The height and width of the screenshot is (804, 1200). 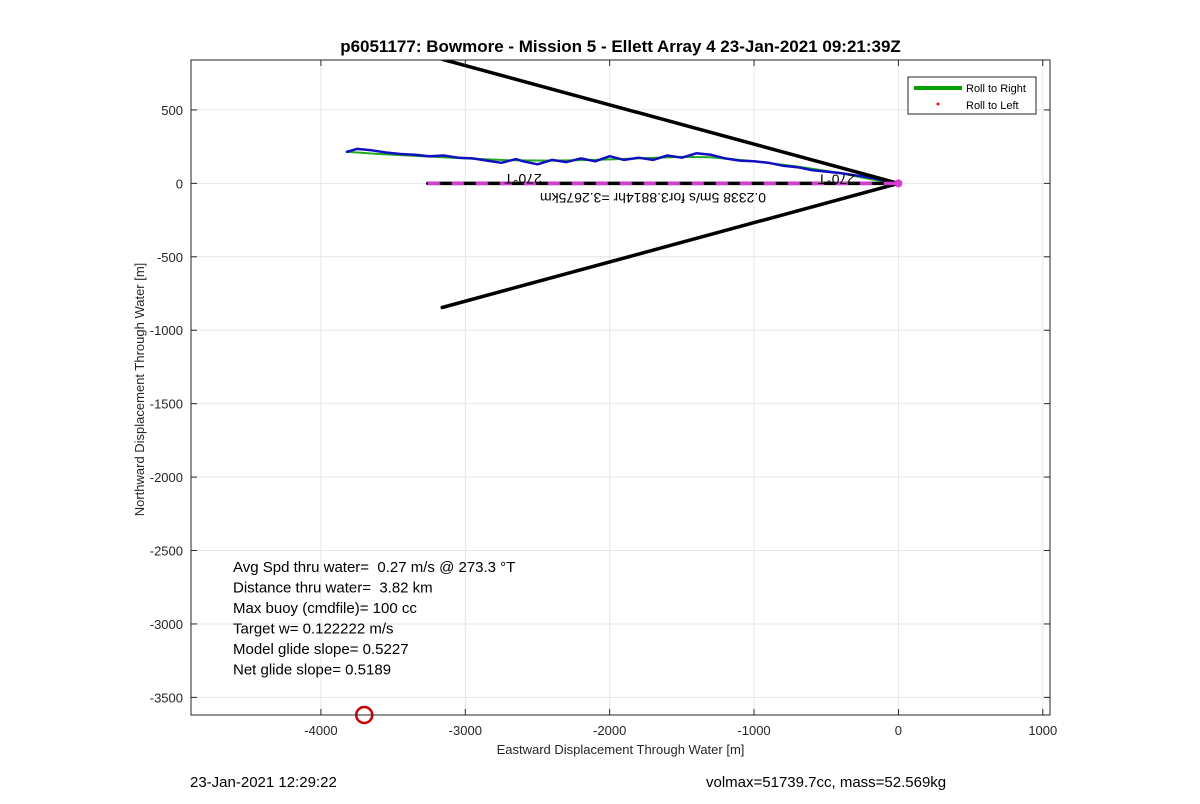 What do you see at coordinates (166, 330) in the screenshot?
I see `y-tick-label: -1000` at bounding box center [166, 330].